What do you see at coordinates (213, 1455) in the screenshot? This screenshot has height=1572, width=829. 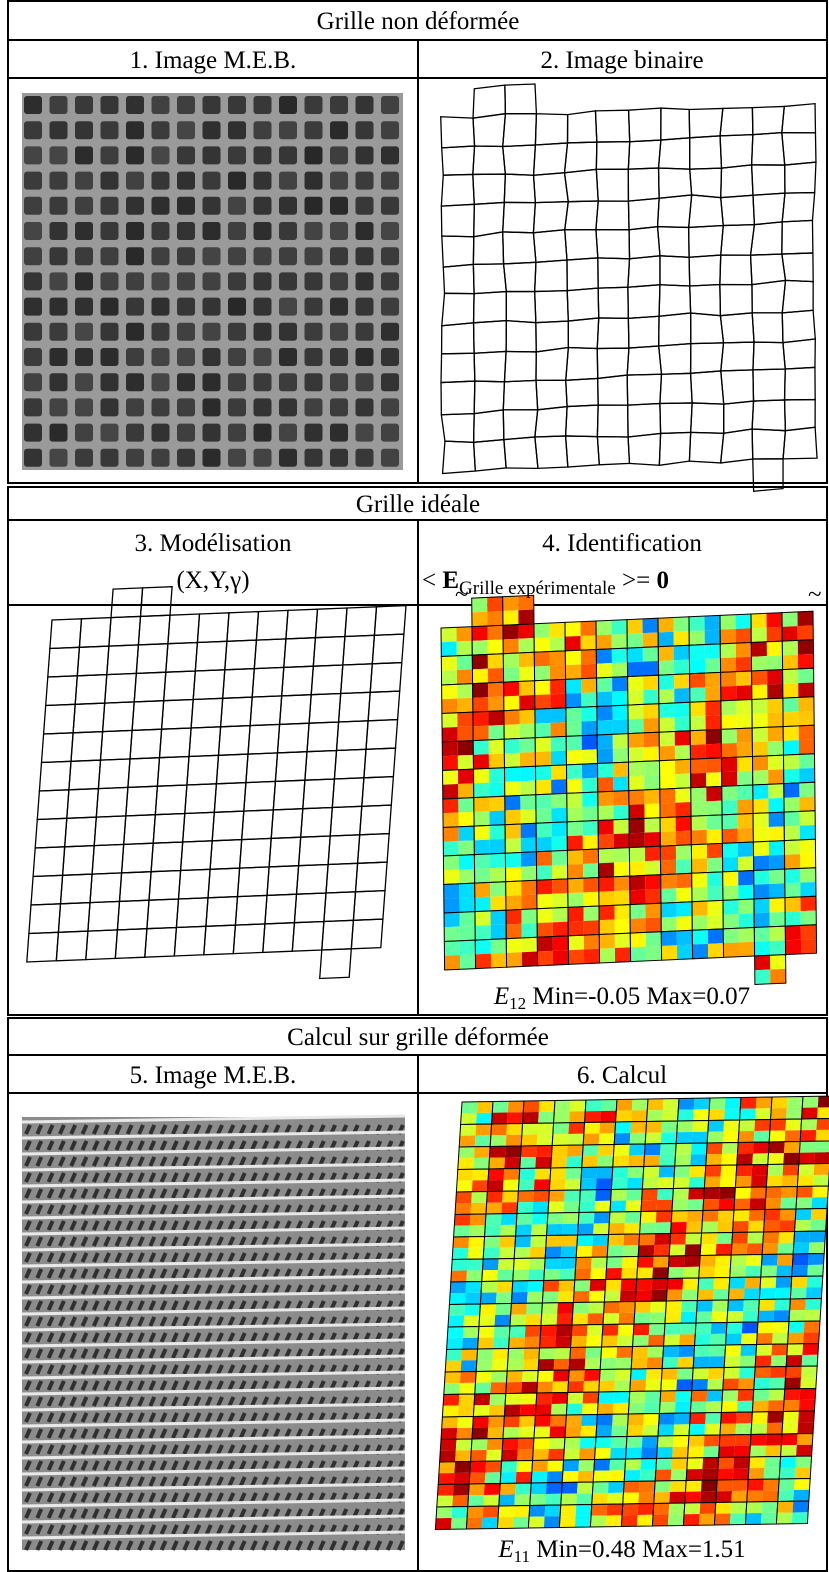 I see `sem-line` at bounding box center [213, 1455].